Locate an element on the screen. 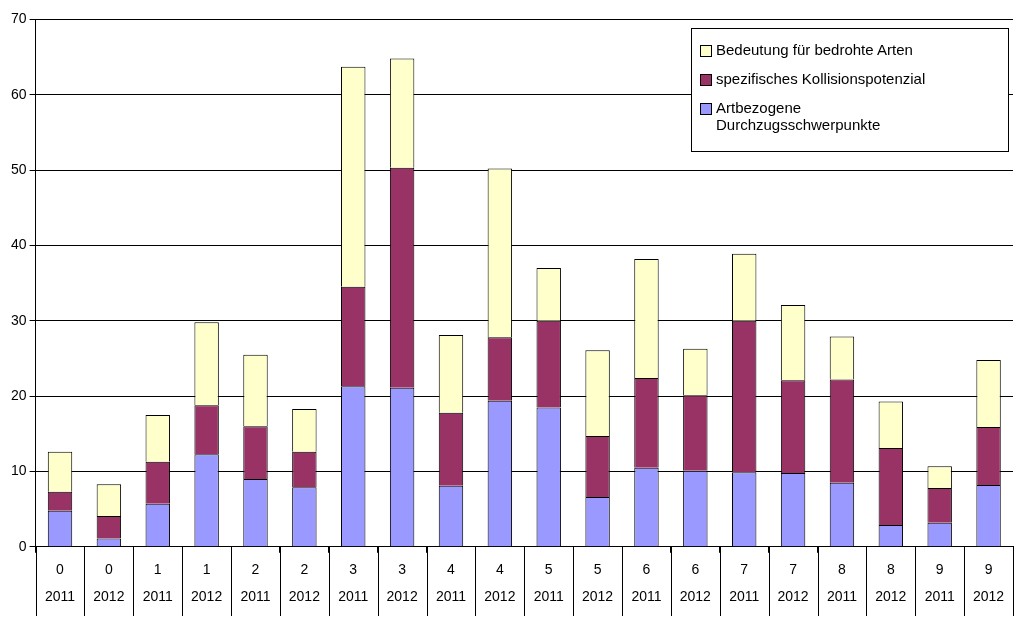 The height and width of the screenshot is (626, 1027). x-tick-label: 6 2012 is located at coordinates (695, 582).